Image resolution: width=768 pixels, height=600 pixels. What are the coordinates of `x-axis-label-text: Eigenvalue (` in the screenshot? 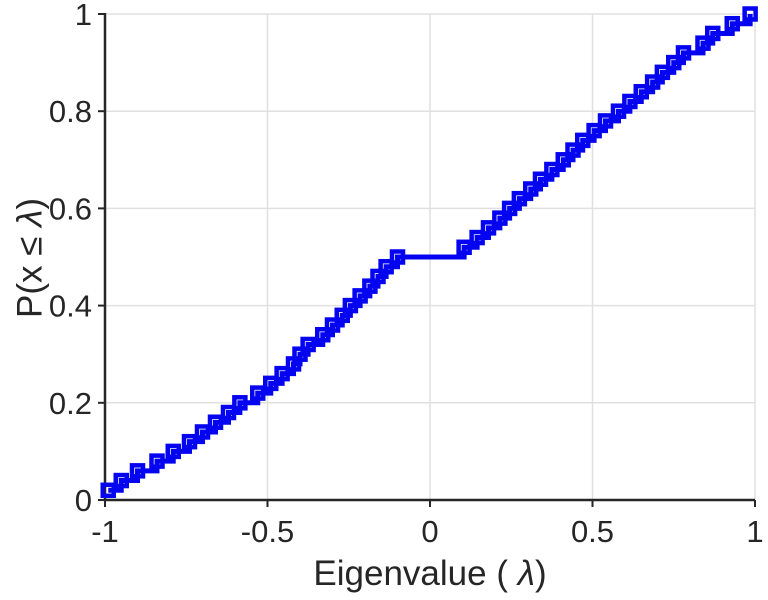 It's located at (415, 573).